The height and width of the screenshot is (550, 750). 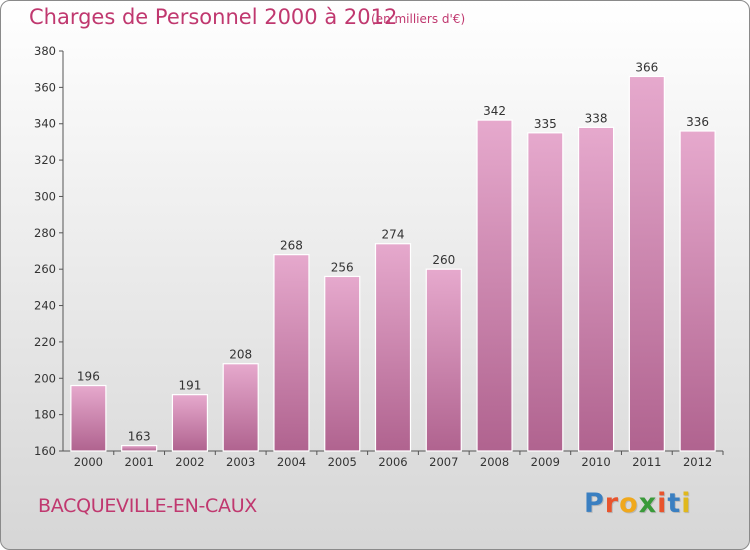 I want to click on y-tick-label: 240, so click(x=45, y=306).